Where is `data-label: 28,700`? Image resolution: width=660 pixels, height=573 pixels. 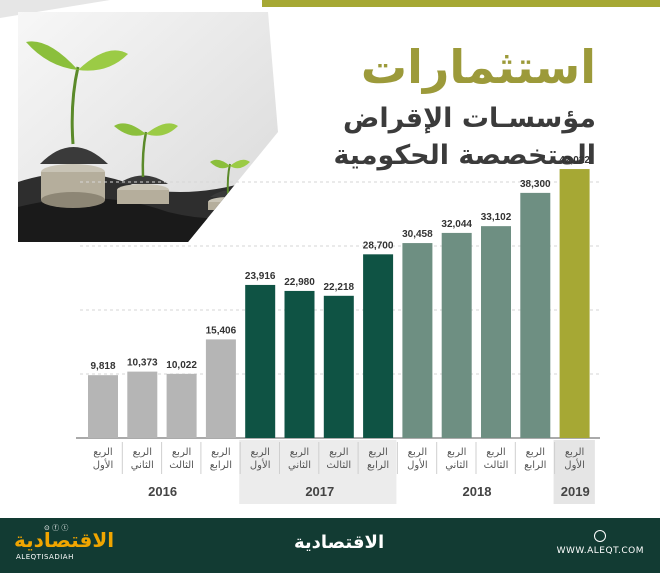 data-label: 28,700 is located at coordinates (378, 245).